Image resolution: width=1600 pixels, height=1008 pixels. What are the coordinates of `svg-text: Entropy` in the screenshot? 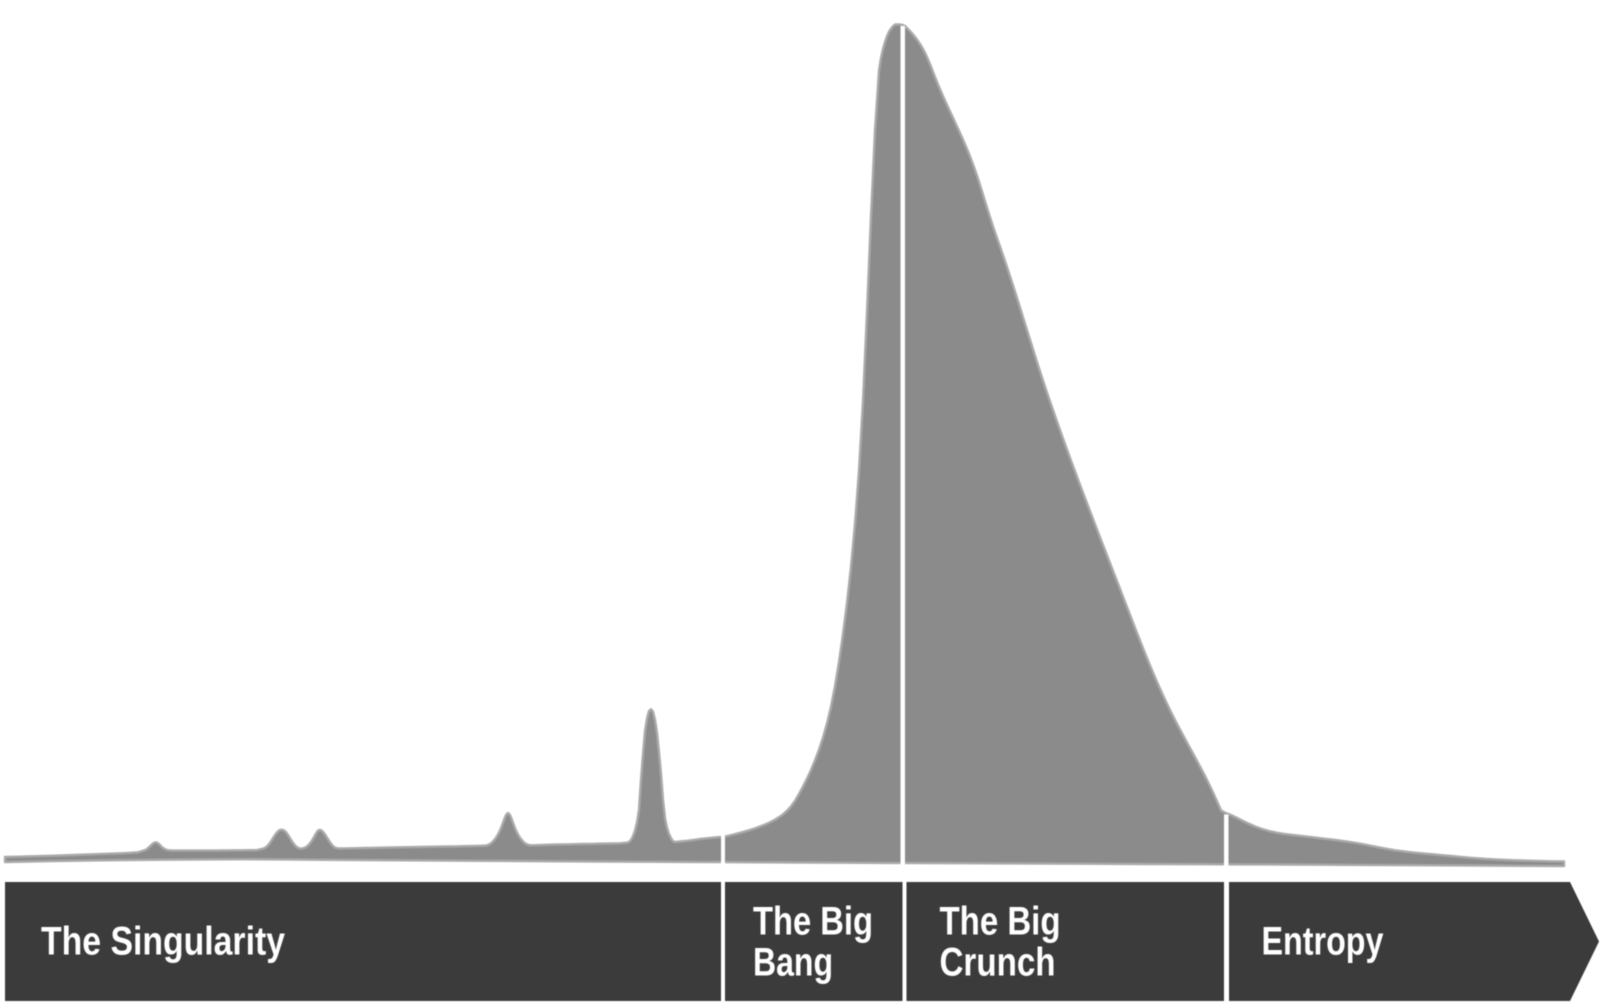 It's located at (1323, 942).